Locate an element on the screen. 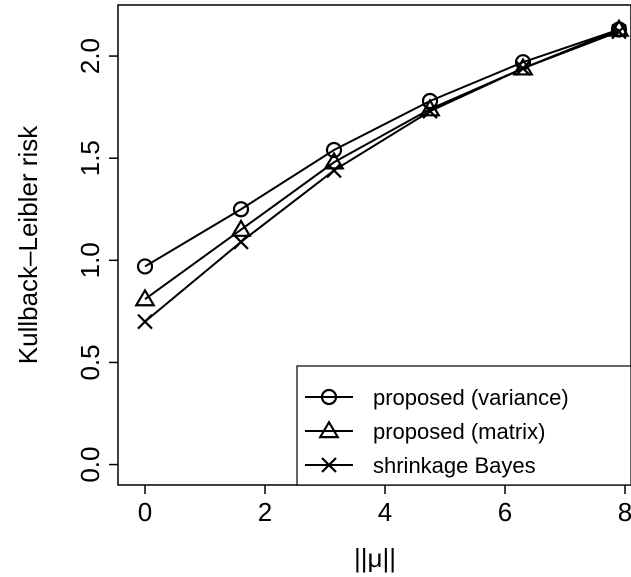 Image resolution: width=631 pixels, height=577 pixels. x-tick-label: 2 is located at coordinates (265, 512).